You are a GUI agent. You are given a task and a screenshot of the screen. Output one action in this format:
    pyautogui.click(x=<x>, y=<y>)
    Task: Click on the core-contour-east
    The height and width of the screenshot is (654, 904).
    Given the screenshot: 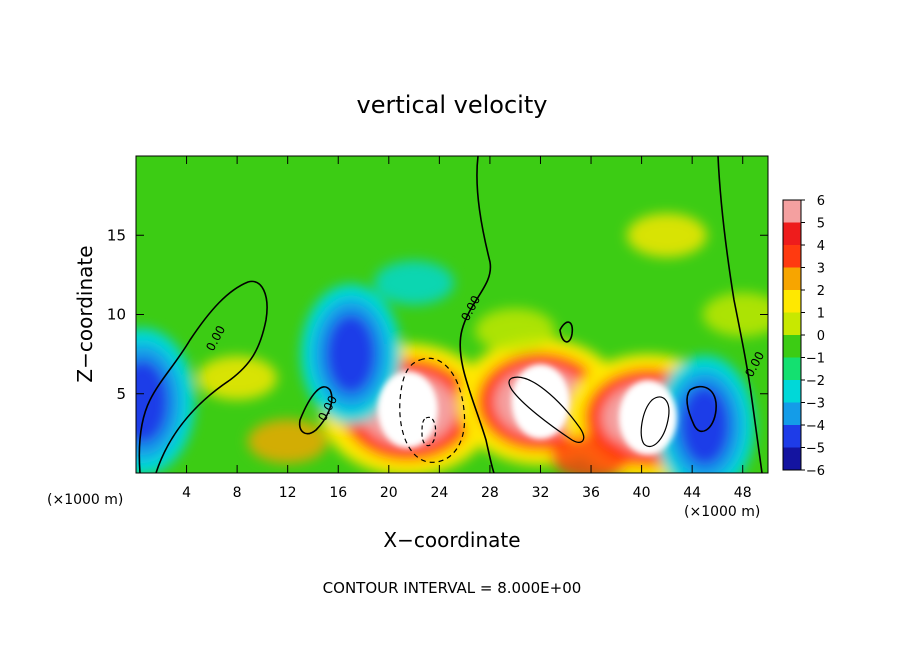 What is the action you would take?
    pyautogui.click(x=655, y=422)
    